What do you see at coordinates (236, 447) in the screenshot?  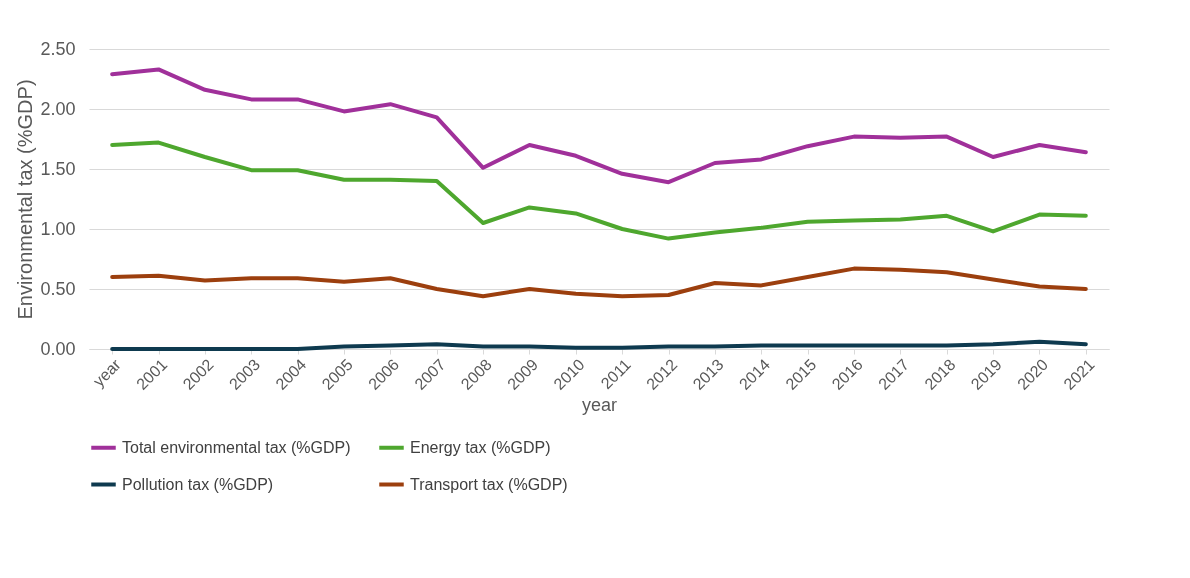 I see `legend-label: Total environmental tax (%GDP)` at bounding box center [236, 447].